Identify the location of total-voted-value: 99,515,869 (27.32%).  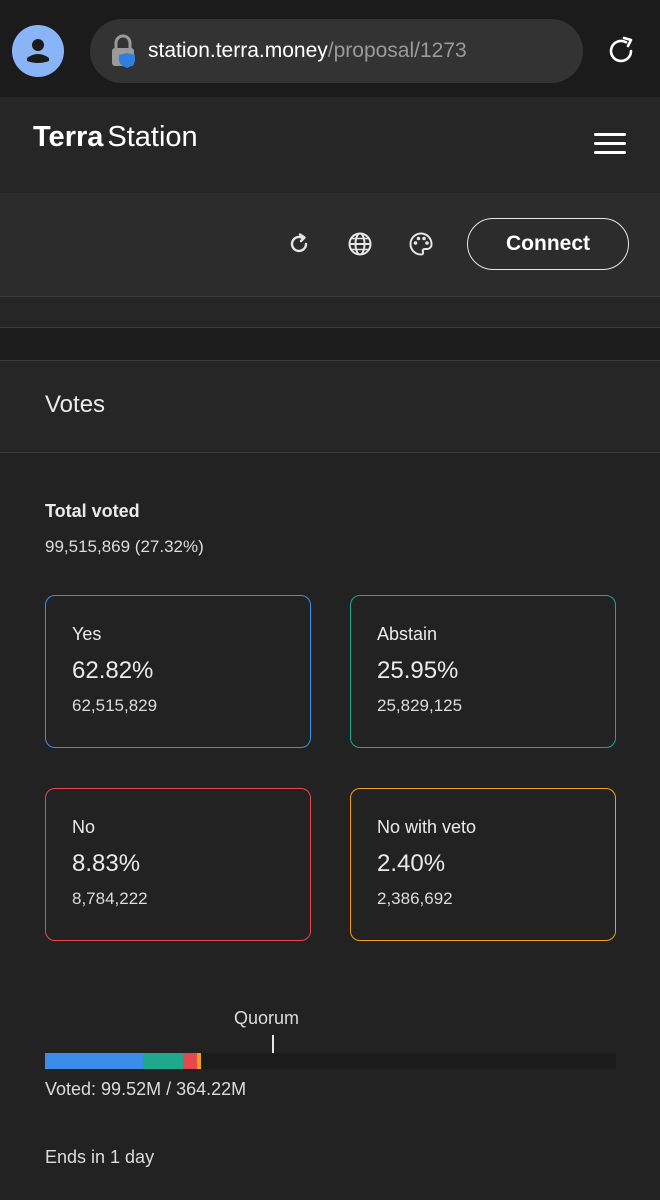
(124, 546).